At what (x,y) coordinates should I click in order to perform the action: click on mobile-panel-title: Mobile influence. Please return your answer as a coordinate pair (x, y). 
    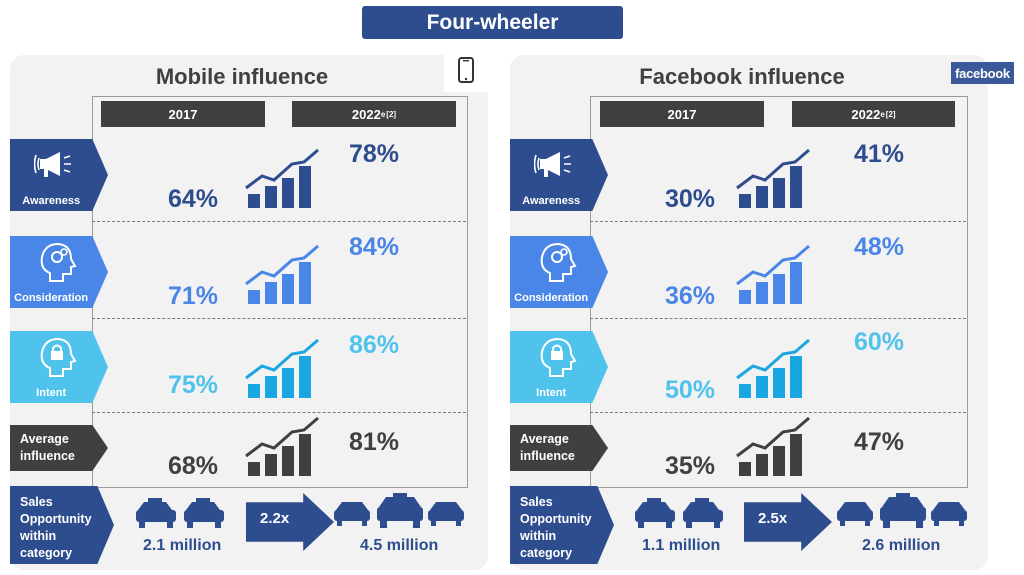
    Looking at the image, I should click on (242, 76).